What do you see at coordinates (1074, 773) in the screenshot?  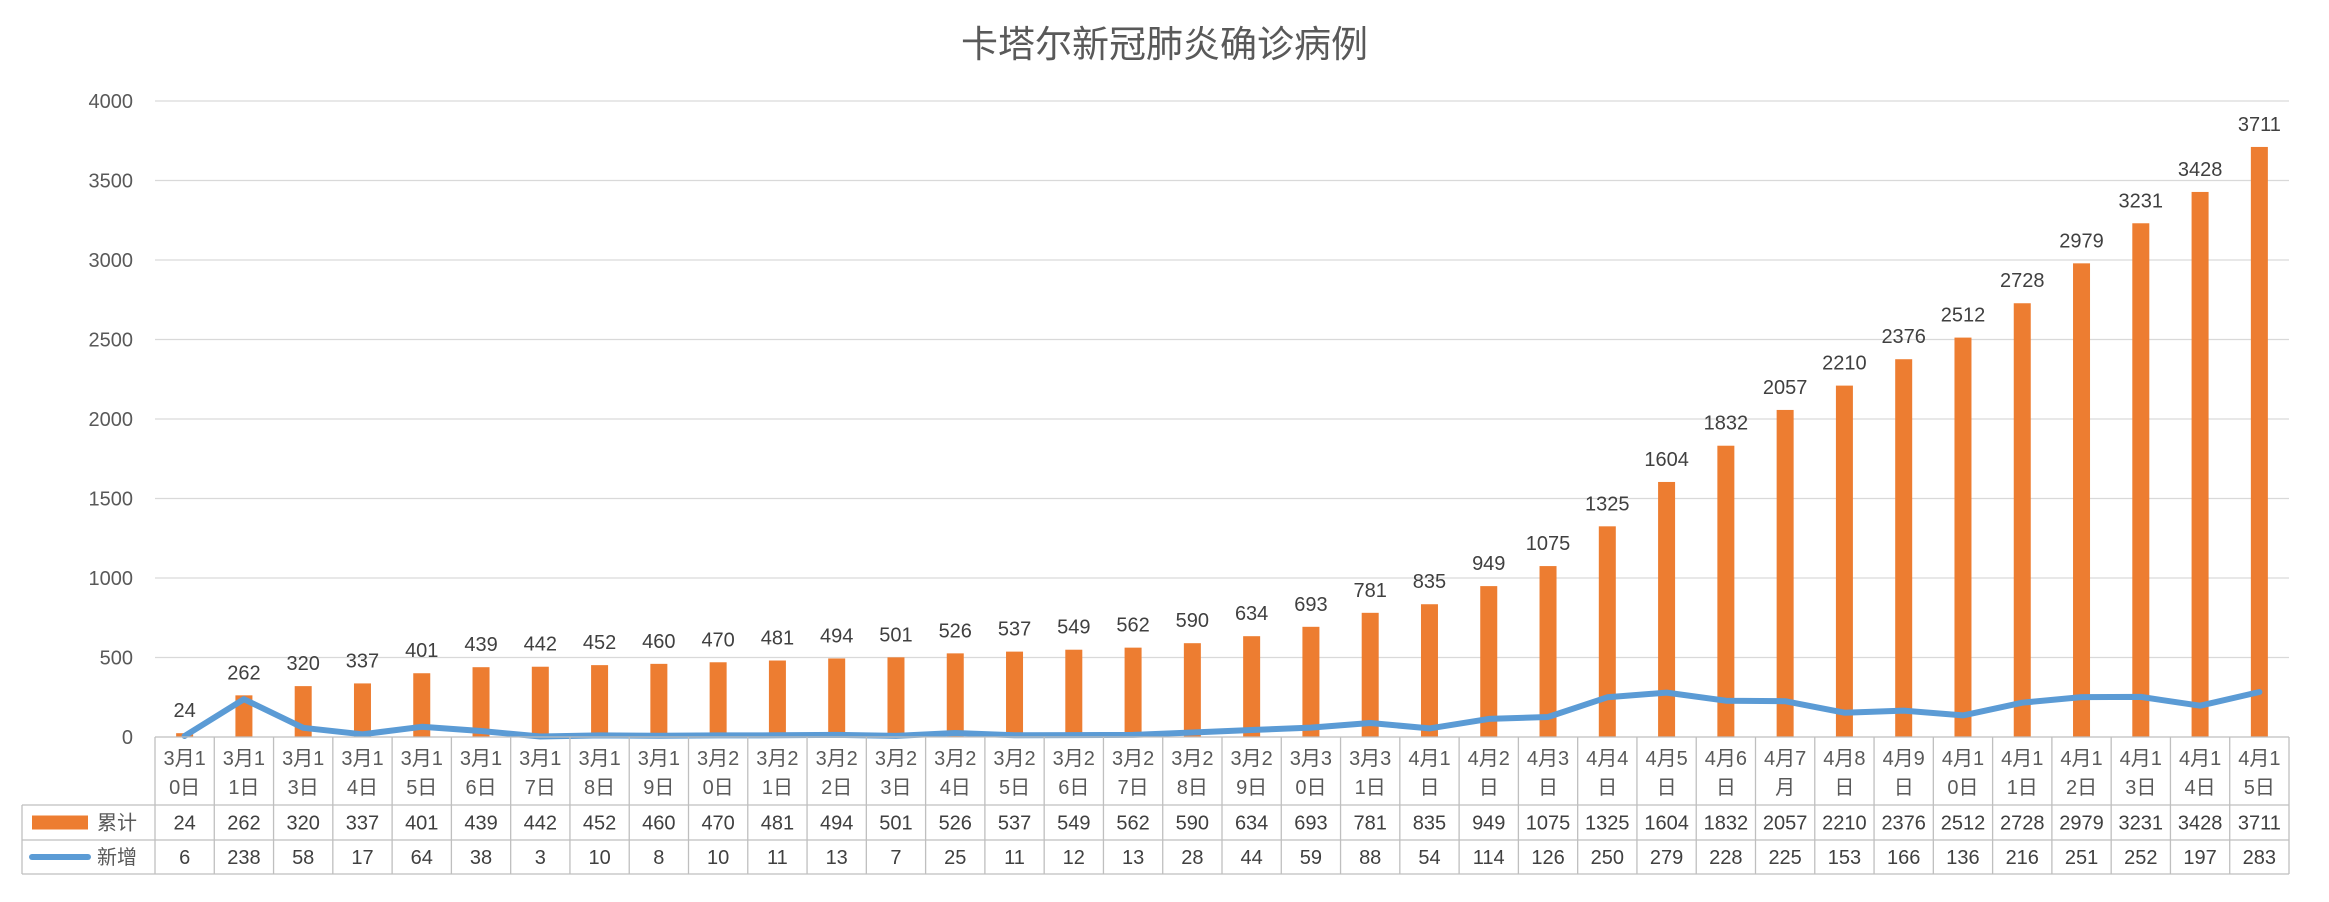 I see `x-tick-label: 3月2 6日` at bounding box center [1074, 773].